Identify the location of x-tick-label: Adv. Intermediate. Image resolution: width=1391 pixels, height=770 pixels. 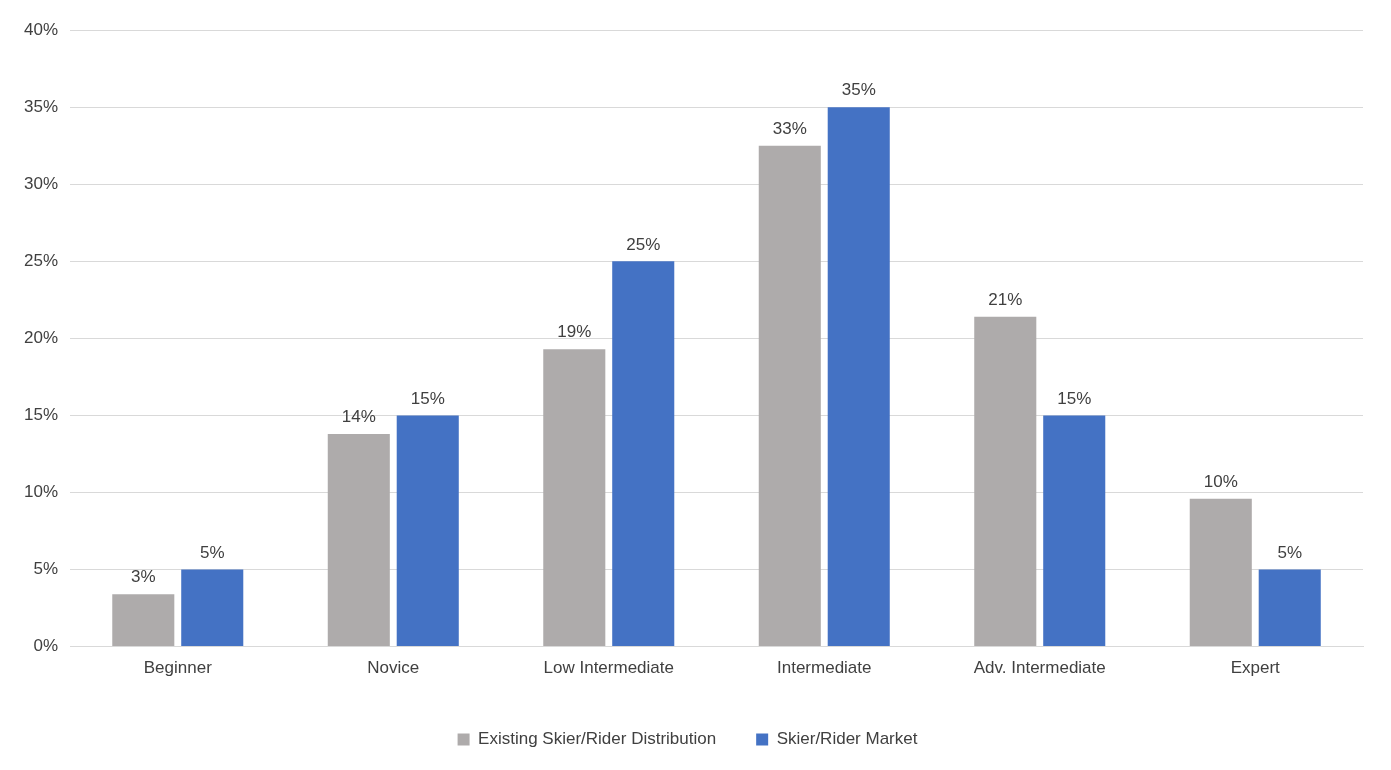
(1039, 668).